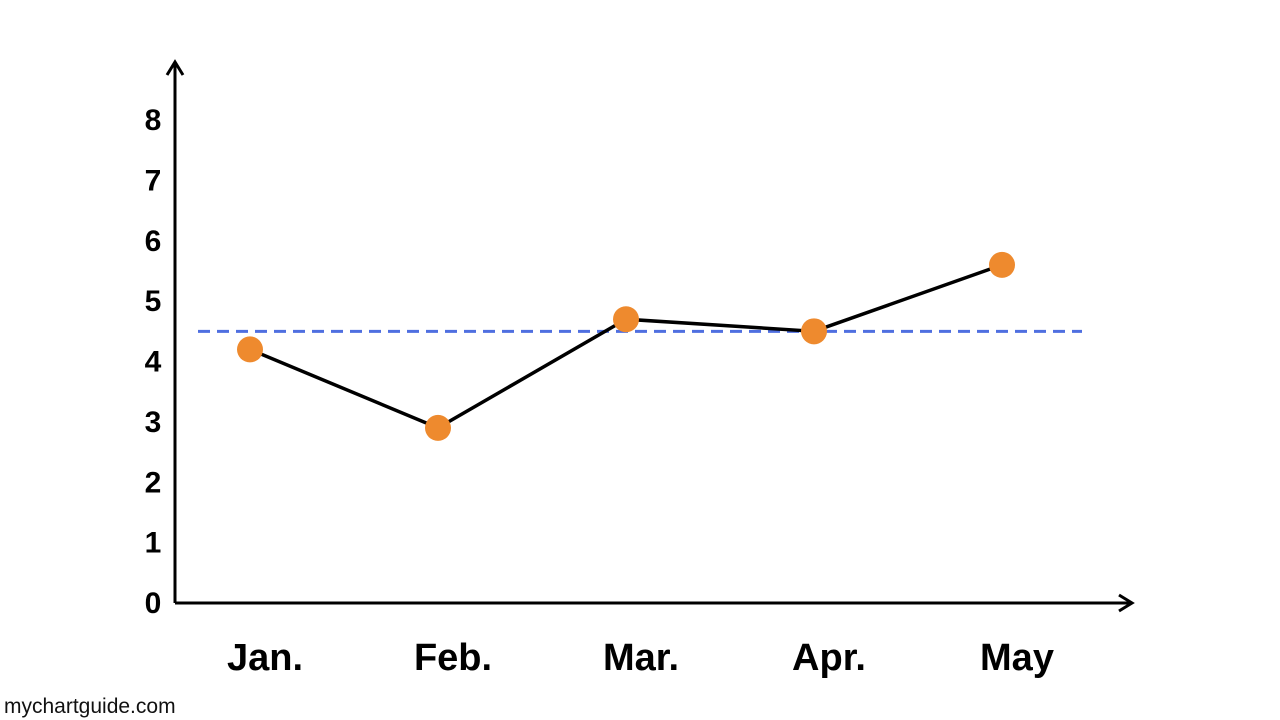 This screenshot has width=1280, height=720. Describe the element at coordinates (175, 67) in the screenshot. I see `y-axis-arrow` at that location.